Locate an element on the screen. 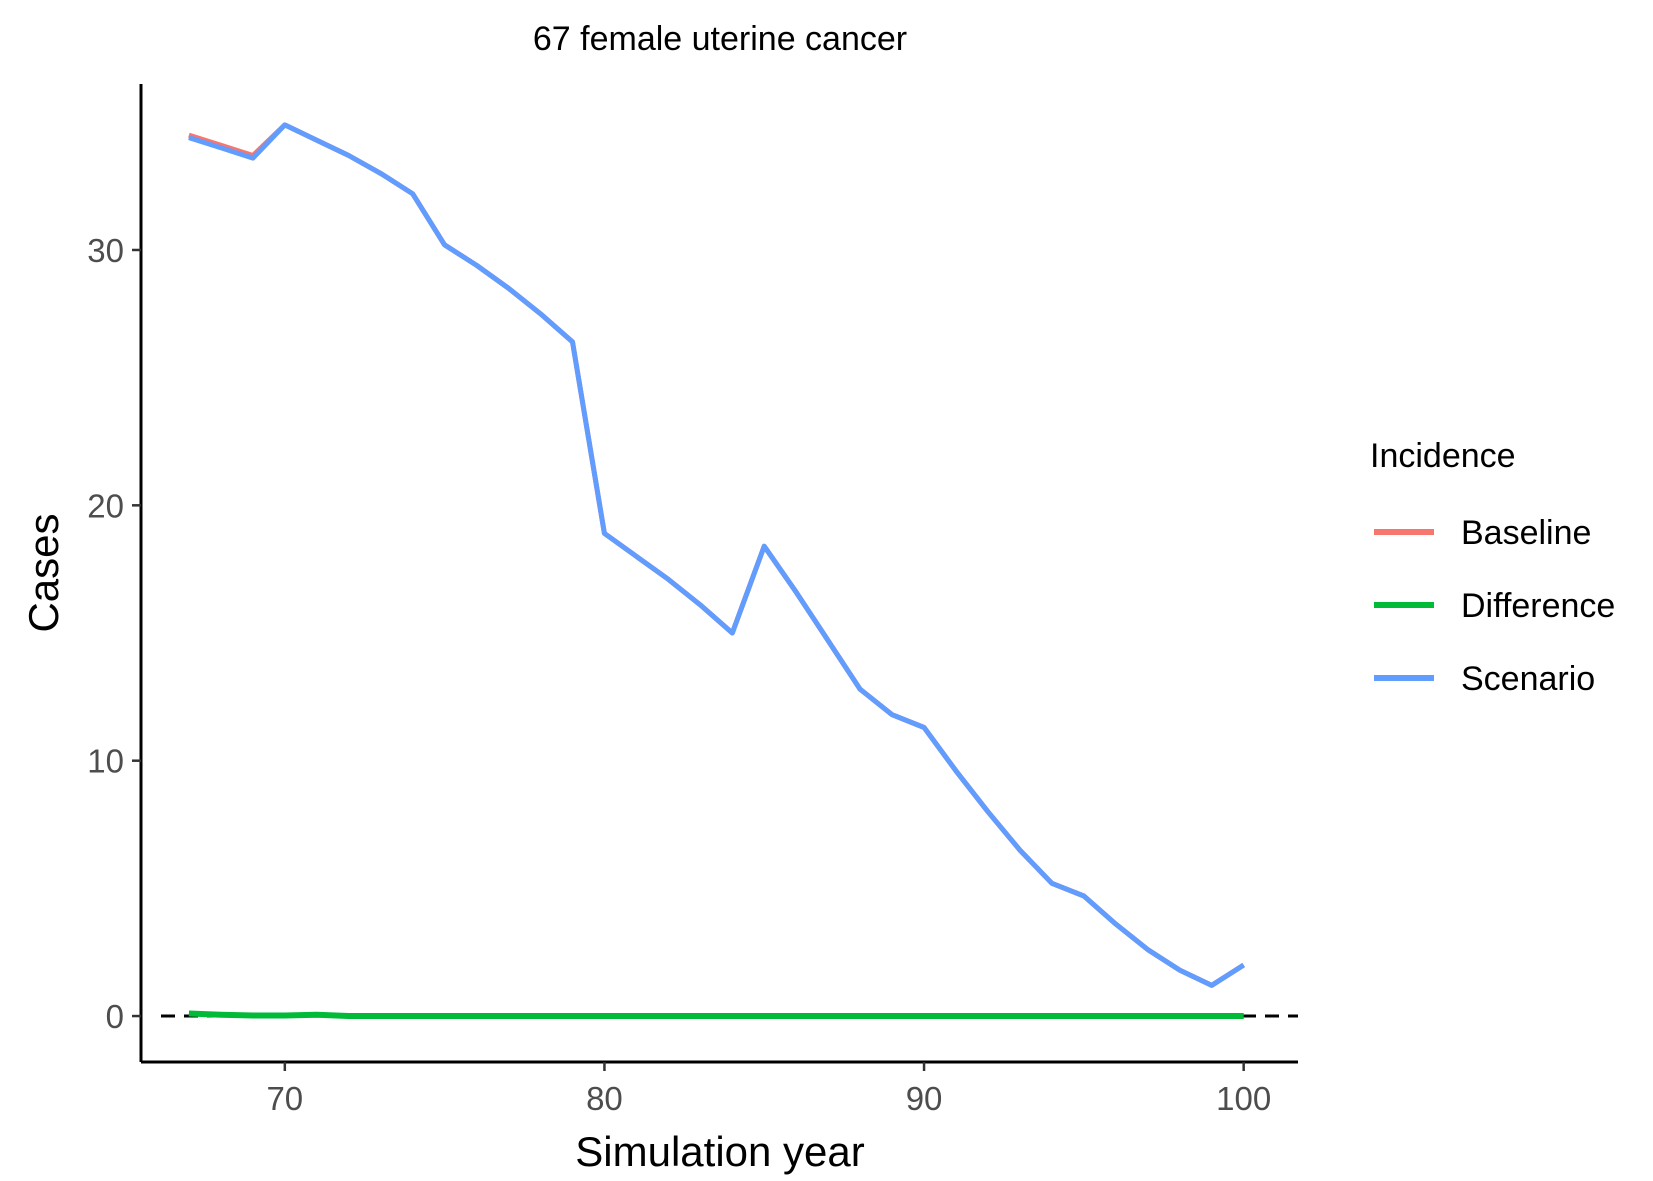  chart-title: 67 female uterine cancer is located at coordinates (720, 39).